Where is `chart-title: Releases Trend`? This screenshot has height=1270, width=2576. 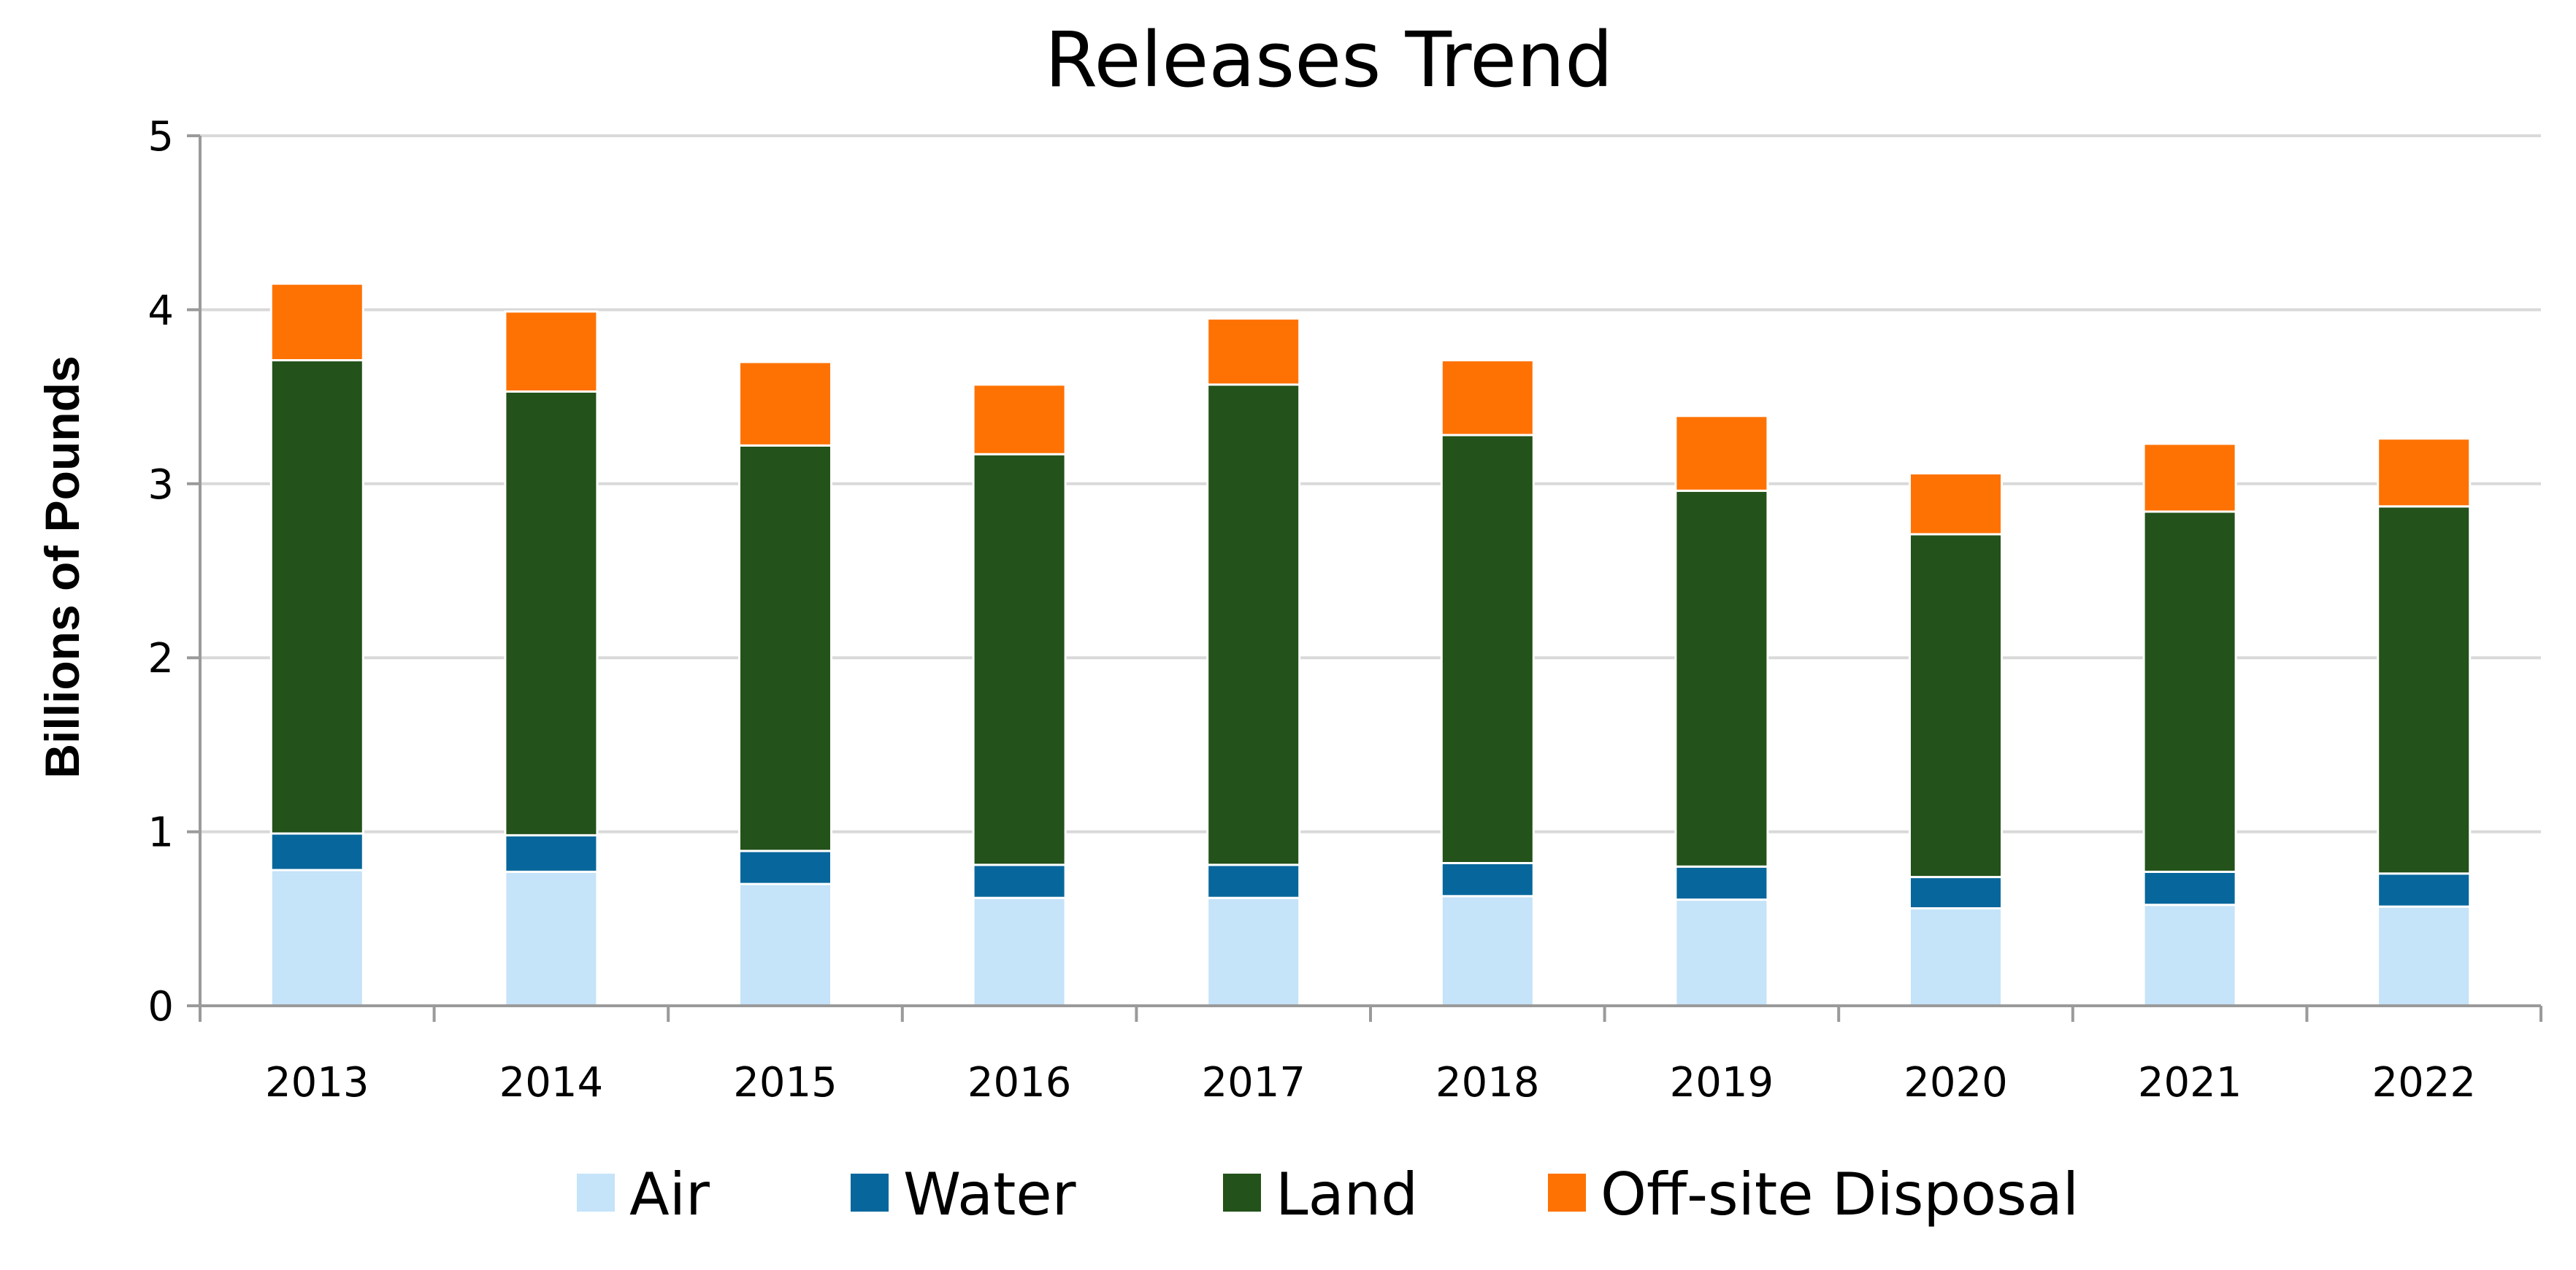
chart-title: Releases Trend is located at coordinates (1329, 59).